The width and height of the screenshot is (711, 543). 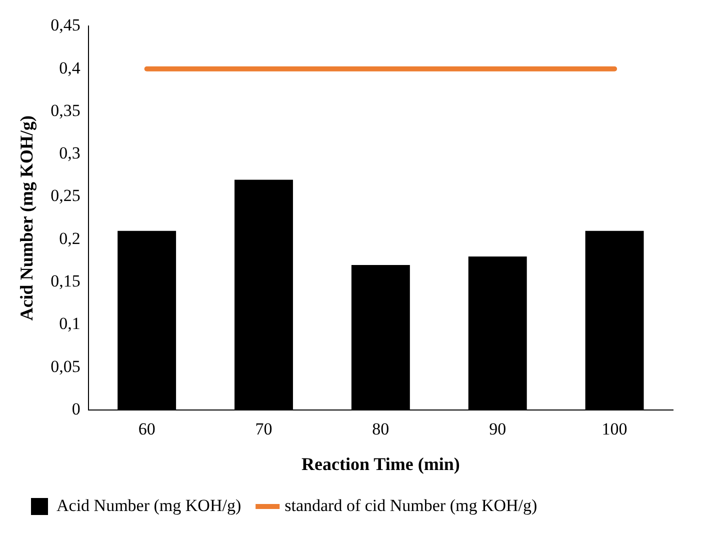 What do you see at coordinates (411, 505) in the screenshot?
I see `legend-label: standard of cid Number (mg KOH/g)` at bounding box center [411, 505].